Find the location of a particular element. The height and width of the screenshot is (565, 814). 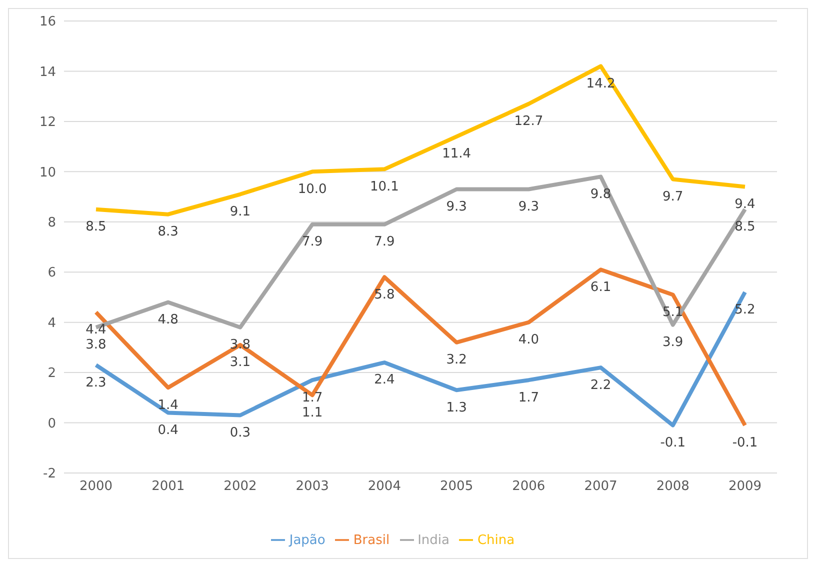

y-tick-label: 12 is located at coordinates (47, 122).